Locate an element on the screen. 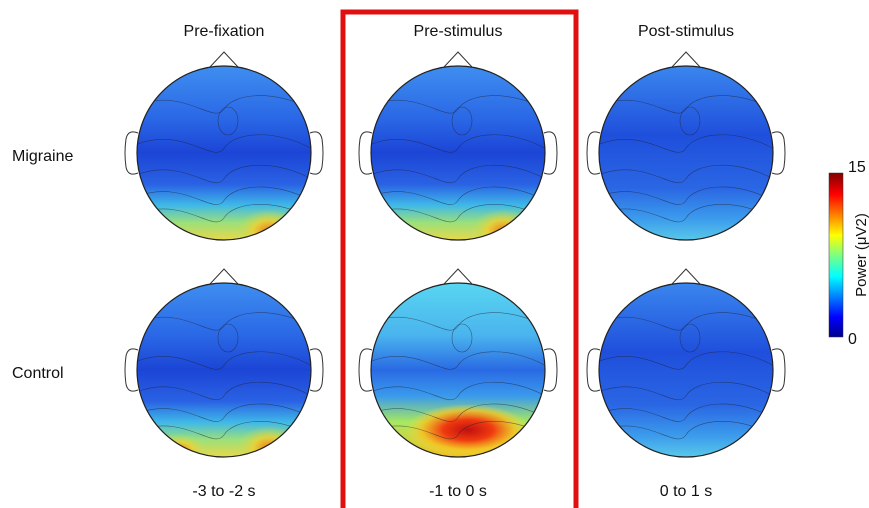  colorbar-tick-label: 0 is located at coordinates (852, 339).